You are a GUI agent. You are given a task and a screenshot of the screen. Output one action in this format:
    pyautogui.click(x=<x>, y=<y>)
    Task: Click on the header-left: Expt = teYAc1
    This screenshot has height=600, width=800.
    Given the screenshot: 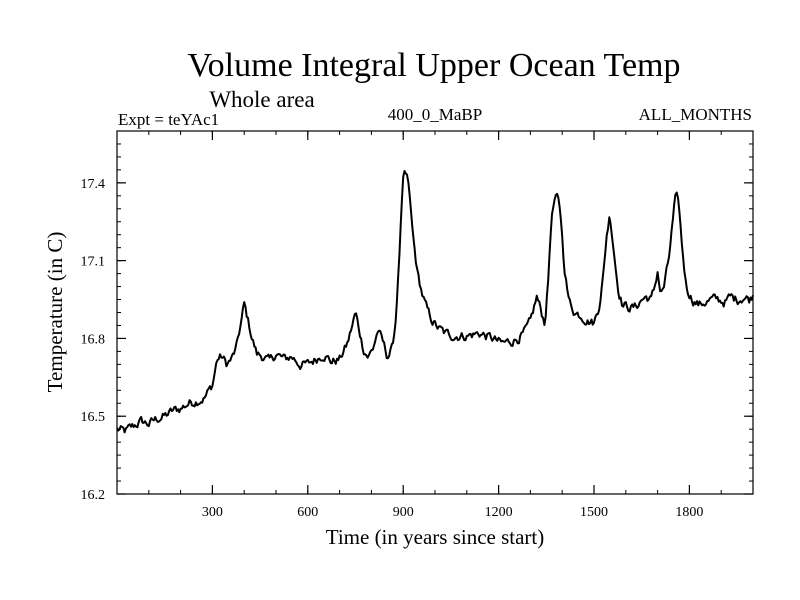 What is the action you would take?
    pyautogui.click(x=168, y=119)
    